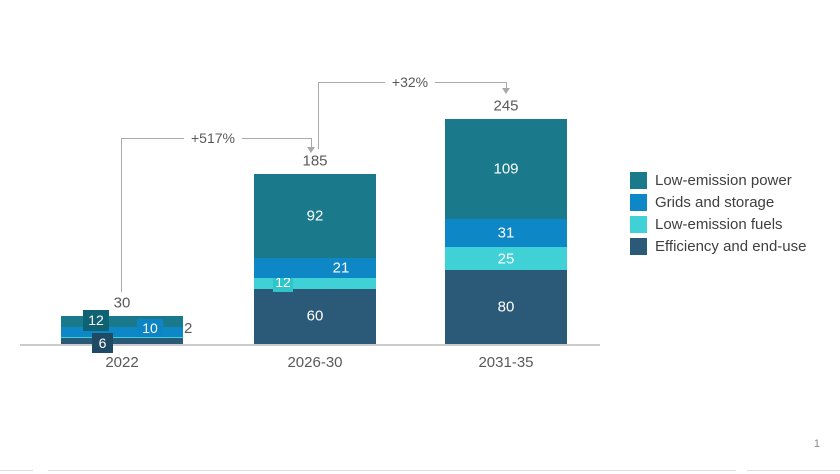  Describe the element at coordinates (731, 246) in the screenshot. I see `legend-label: Efficiency and end-use` at that location.